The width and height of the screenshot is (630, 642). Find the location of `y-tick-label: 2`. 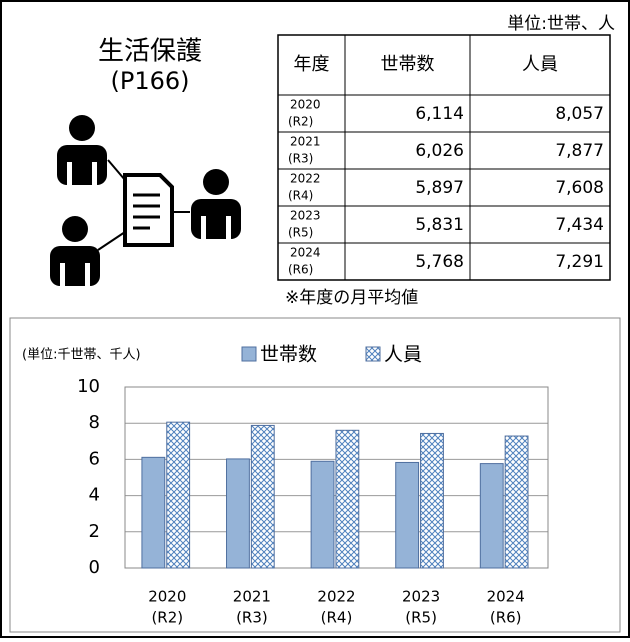

y-tick-label: 2 is located at coordinates (94, 531).